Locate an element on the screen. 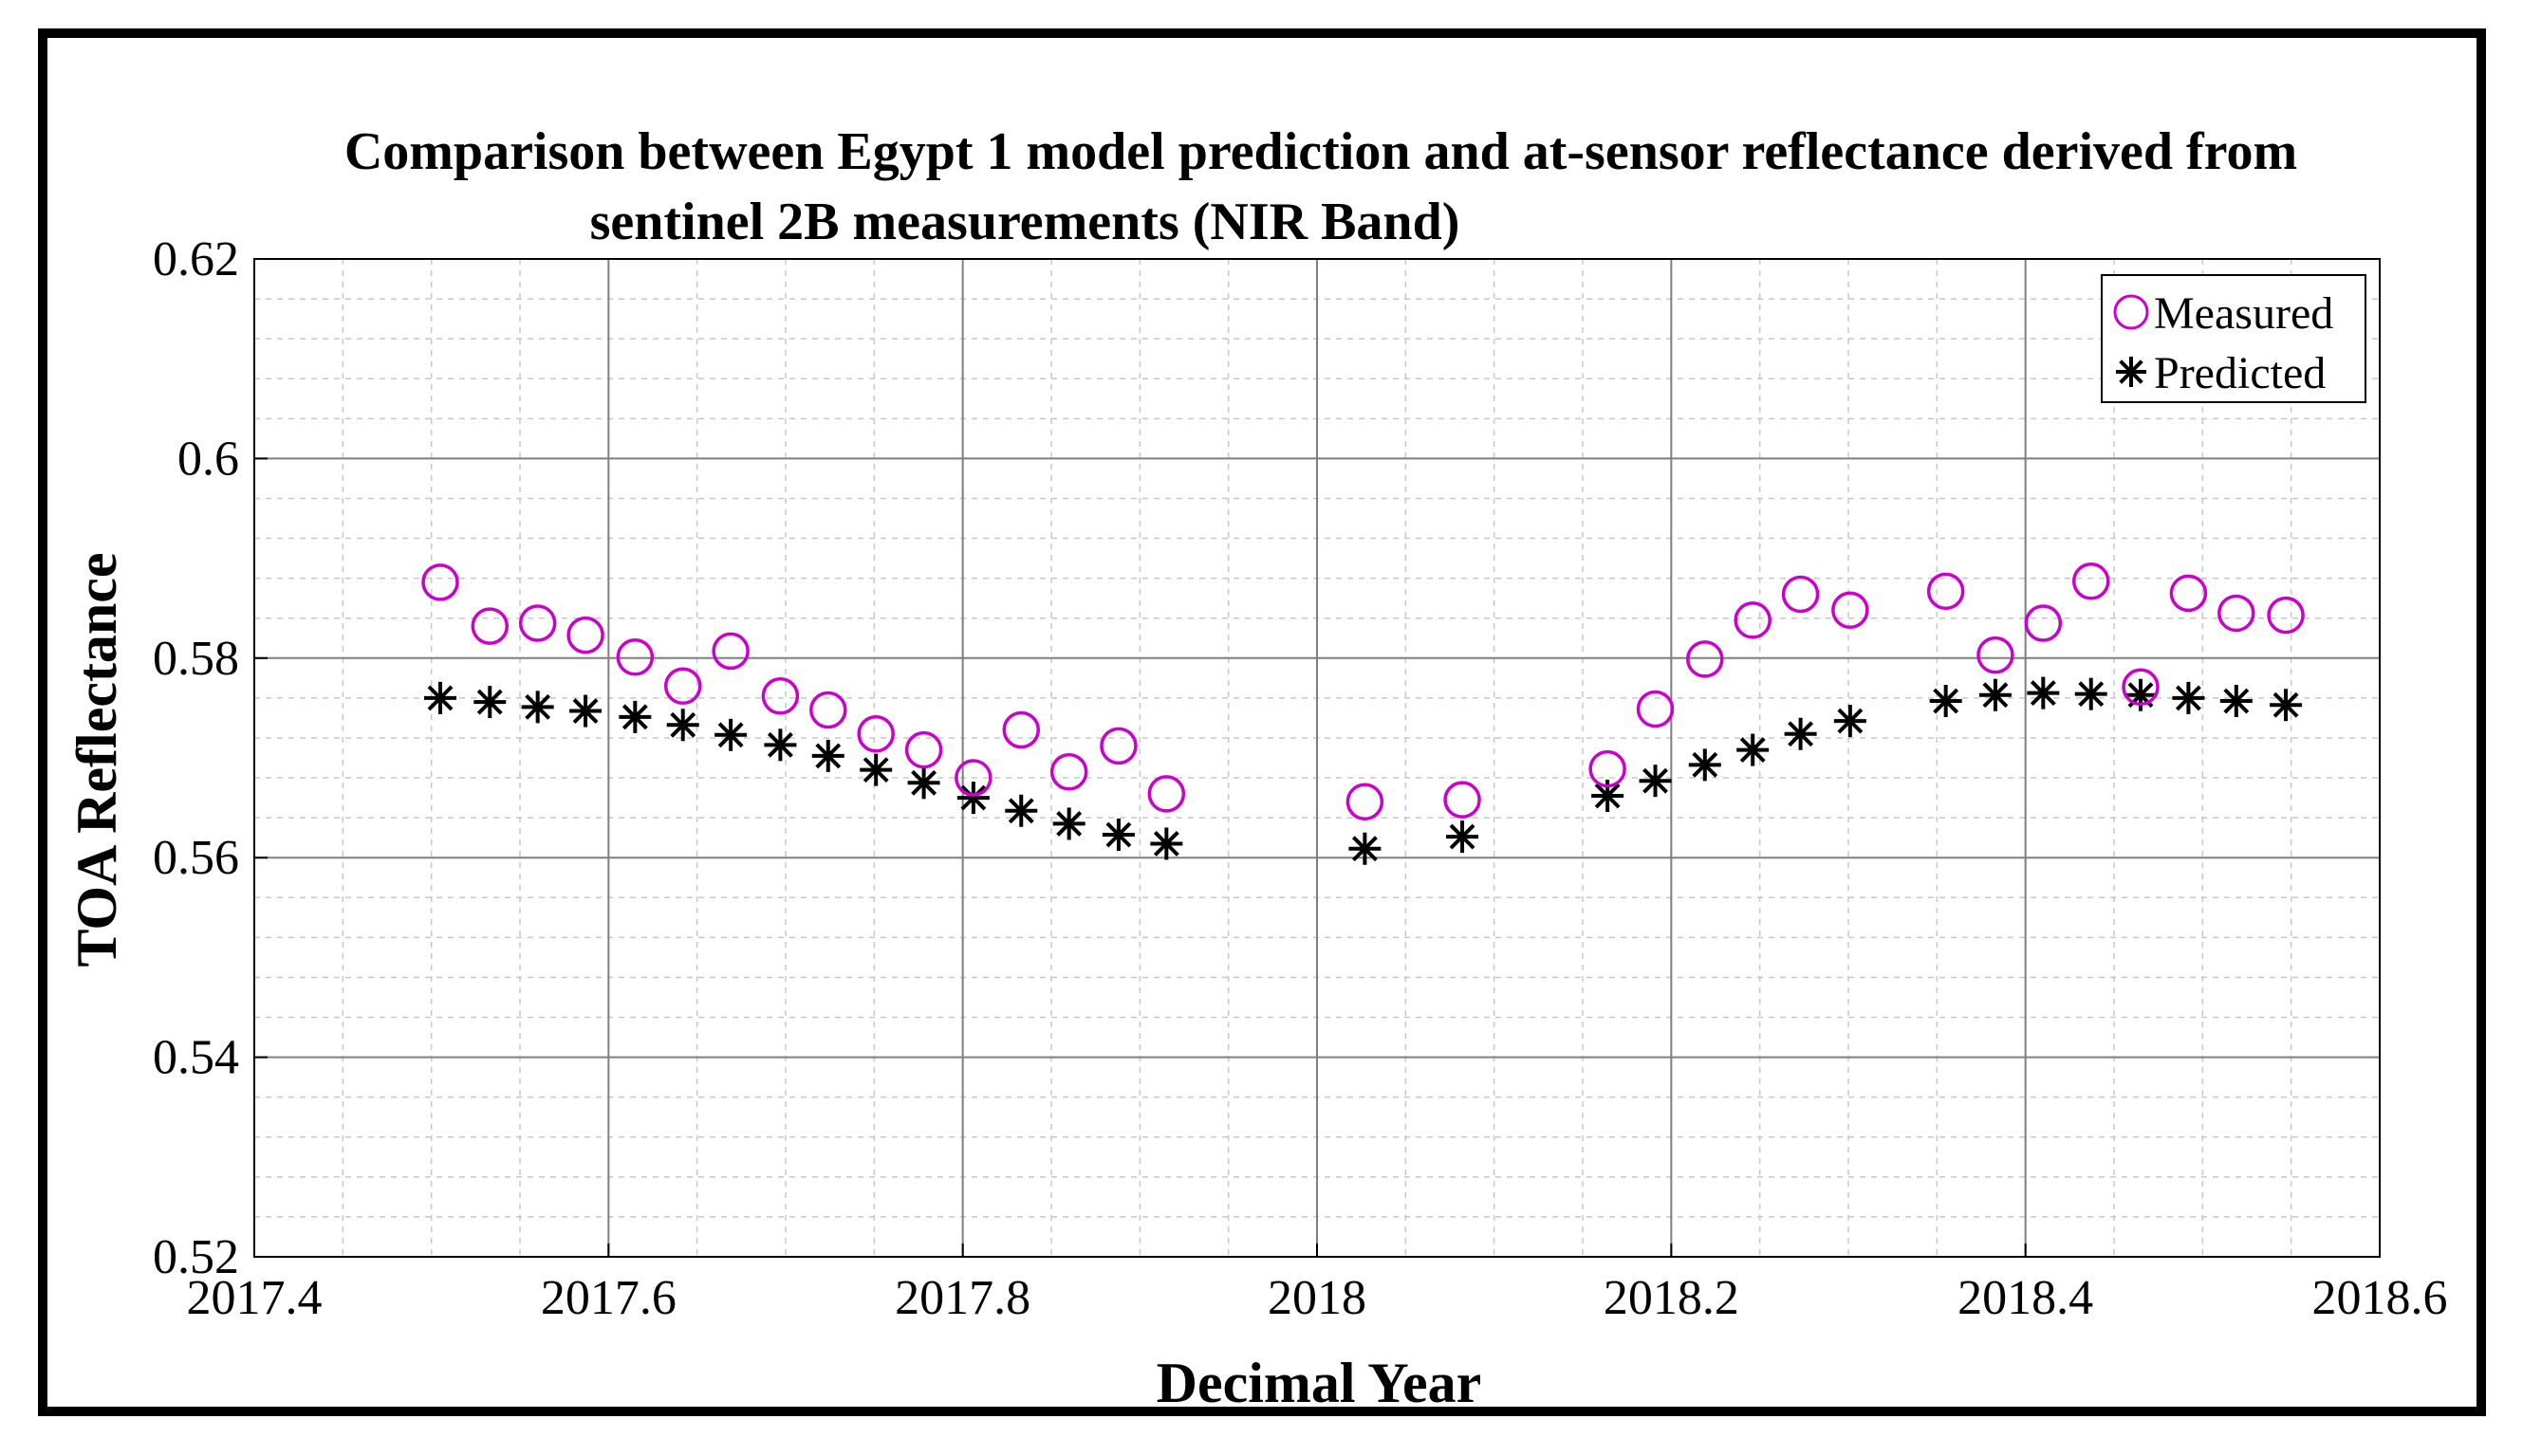 The height and width of the screenshot is (1456, 2523). legend-measured-label: Measured is located at coordinates (2243, 314).